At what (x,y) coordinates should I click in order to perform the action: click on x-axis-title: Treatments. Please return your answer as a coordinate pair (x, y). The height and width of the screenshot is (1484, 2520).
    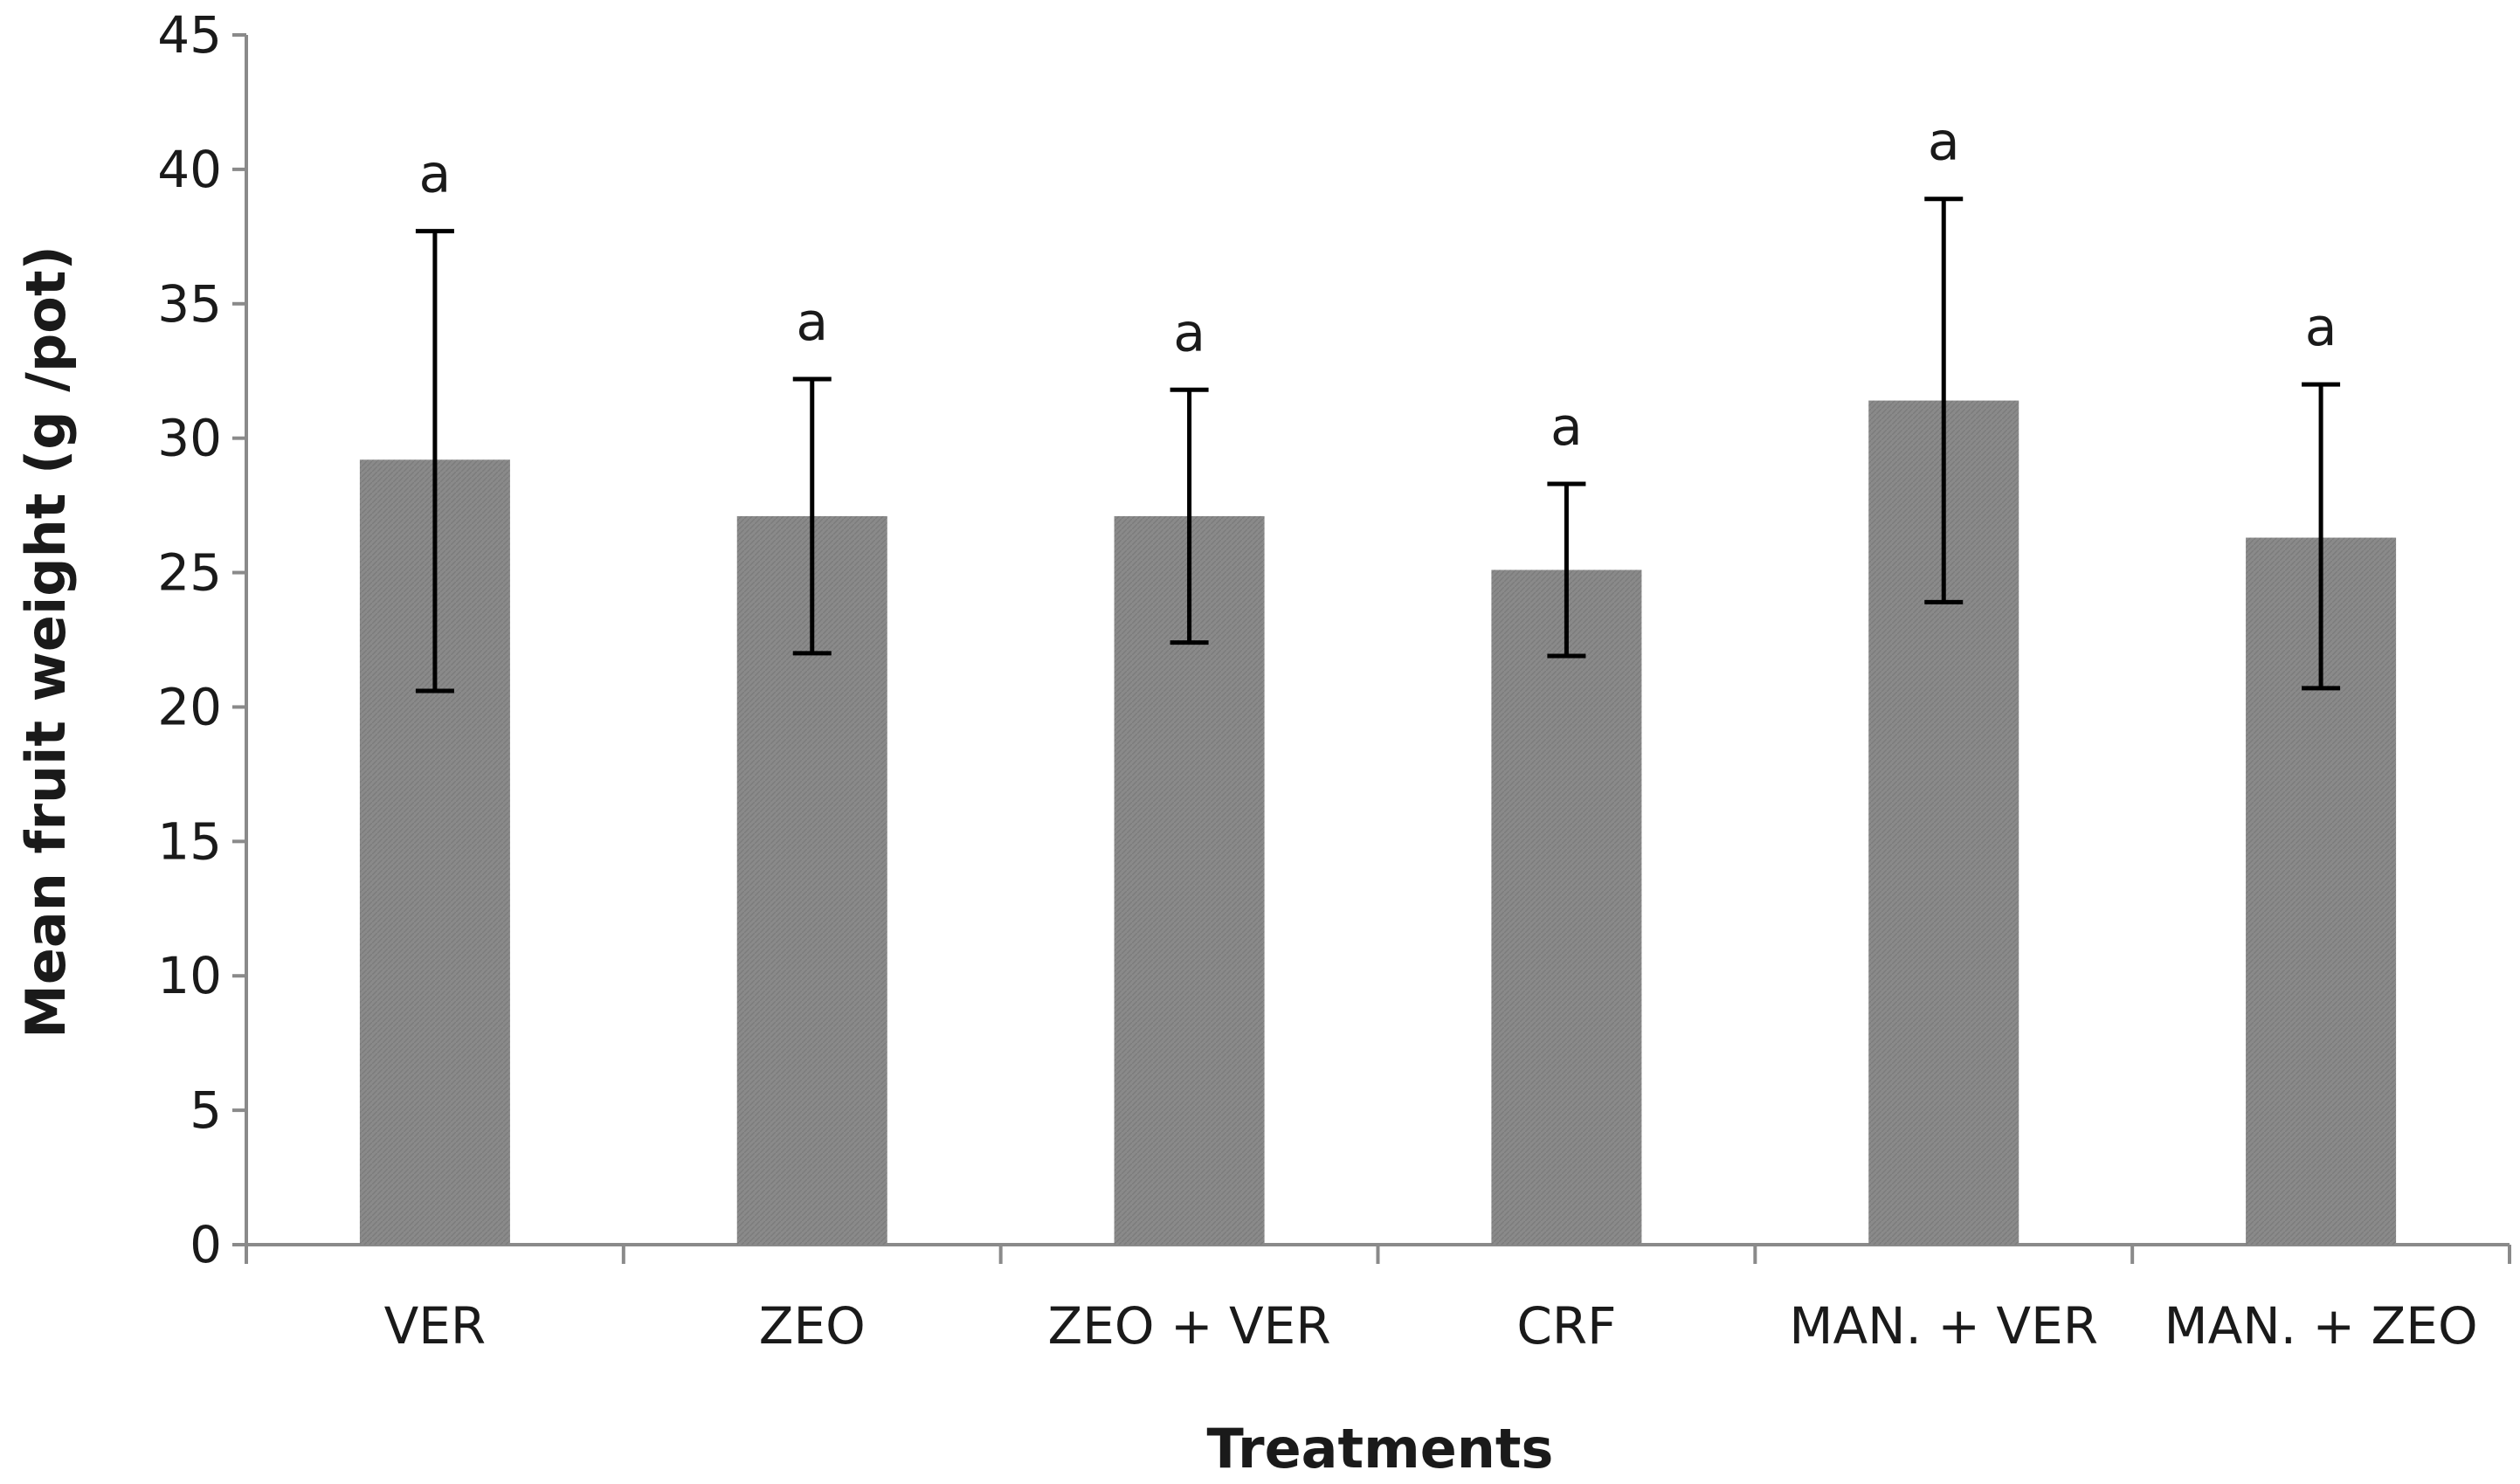
    Looking at the image, I should click on (1380, 1449).